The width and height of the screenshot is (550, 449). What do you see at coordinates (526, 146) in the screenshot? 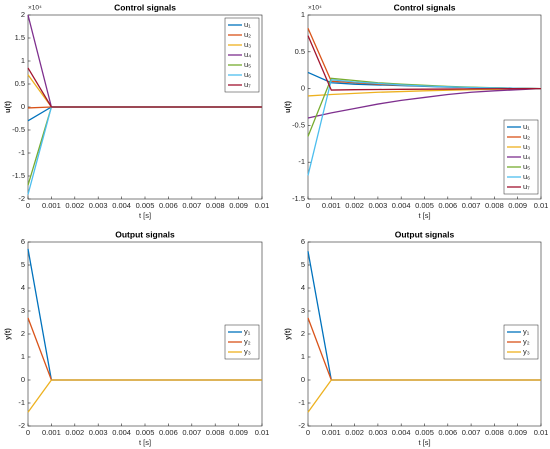
I see `legend-label: u₃` at bounding box center [526, 146].